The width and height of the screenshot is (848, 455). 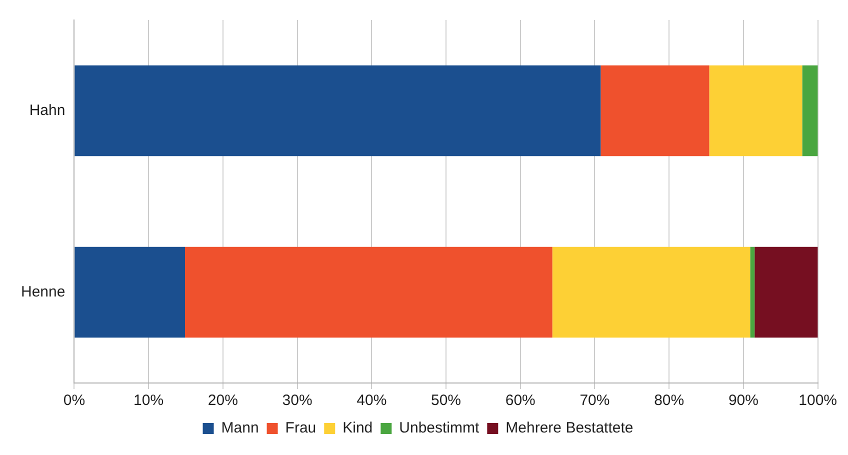 I want to click on y-tick-label: Henne, so click(x=43, y=291).